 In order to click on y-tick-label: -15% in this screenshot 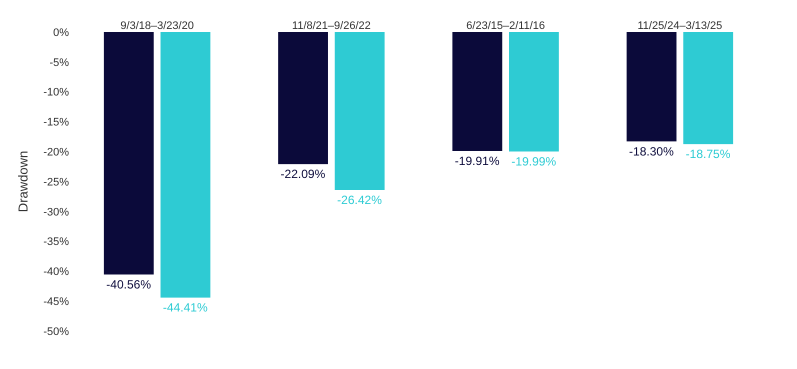, I will do `click(56, 122)`.